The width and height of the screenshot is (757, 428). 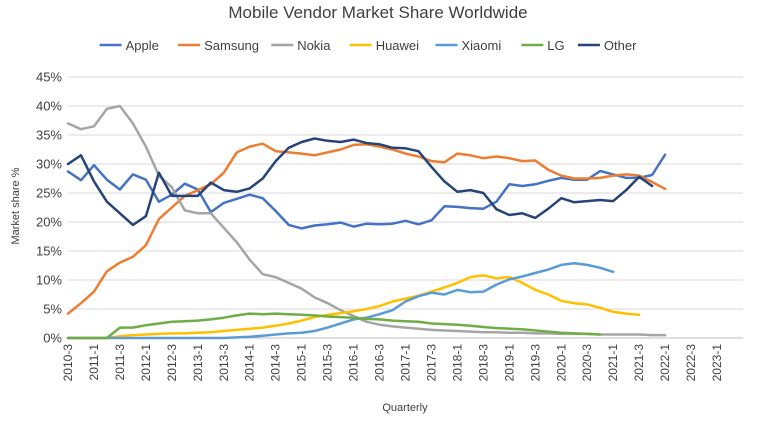 I want to click on legend-item-samsung: Samsung, so click(x=218, y=45).